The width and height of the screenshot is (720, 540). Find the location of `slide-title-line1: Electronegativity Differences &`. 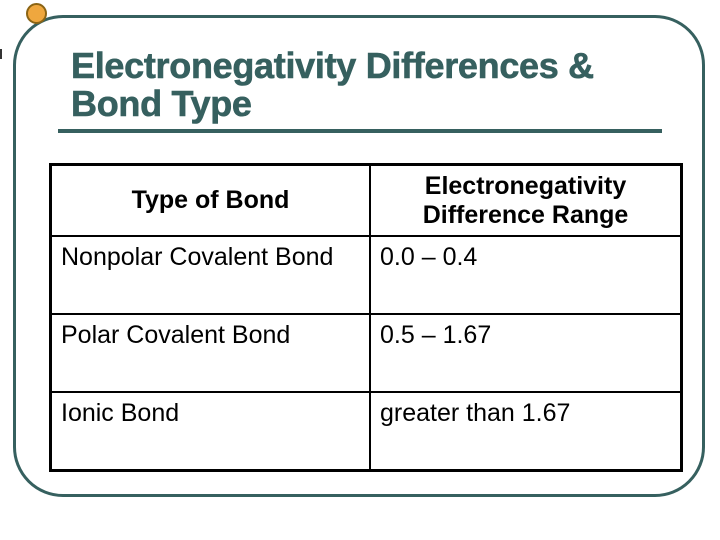

slide-title-line1: Electronegativity Differences & is located at coordinates (333, 65).